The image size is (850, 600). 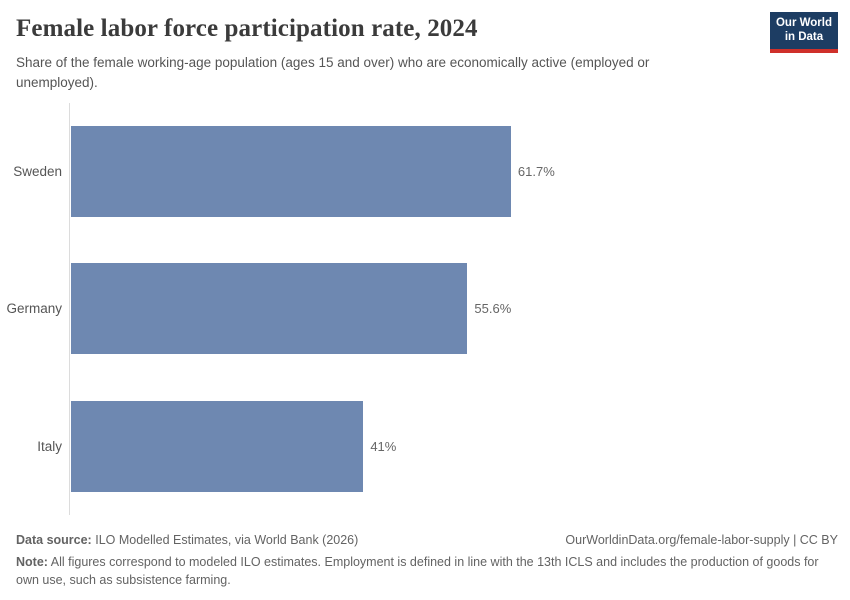 What do you see at coordinates (49, 446) in the screenshot?
I see `category-label: Italy` at bounding box center [49, 446].